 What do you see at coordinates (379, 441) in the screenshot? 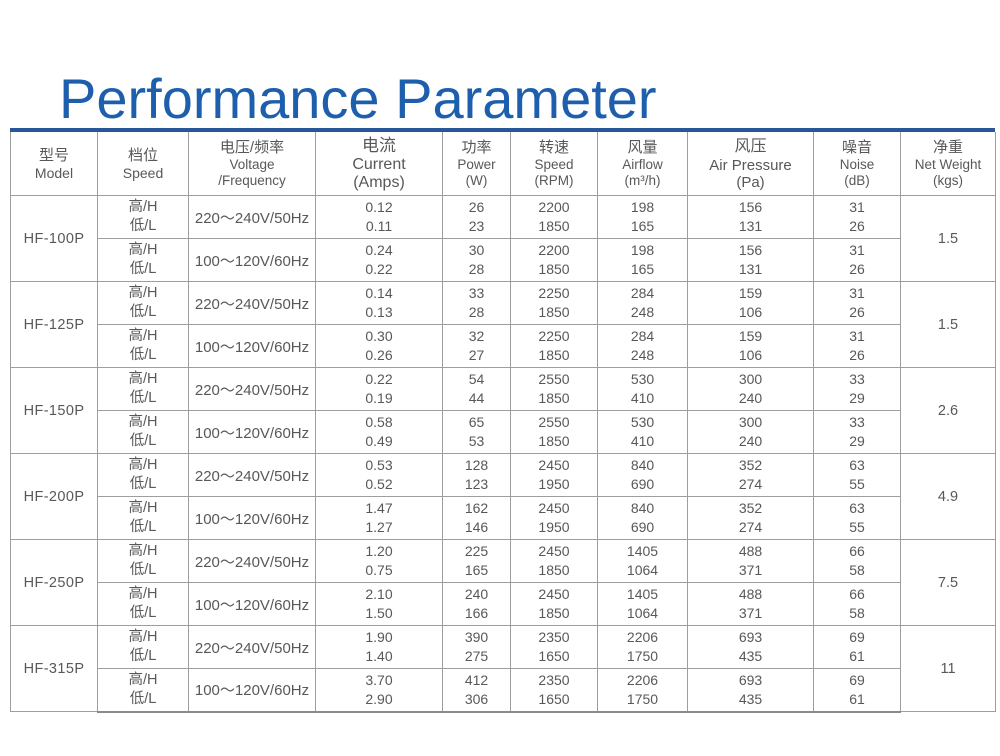
I see `low-value: 0.49` at bounding box center [379, 441].